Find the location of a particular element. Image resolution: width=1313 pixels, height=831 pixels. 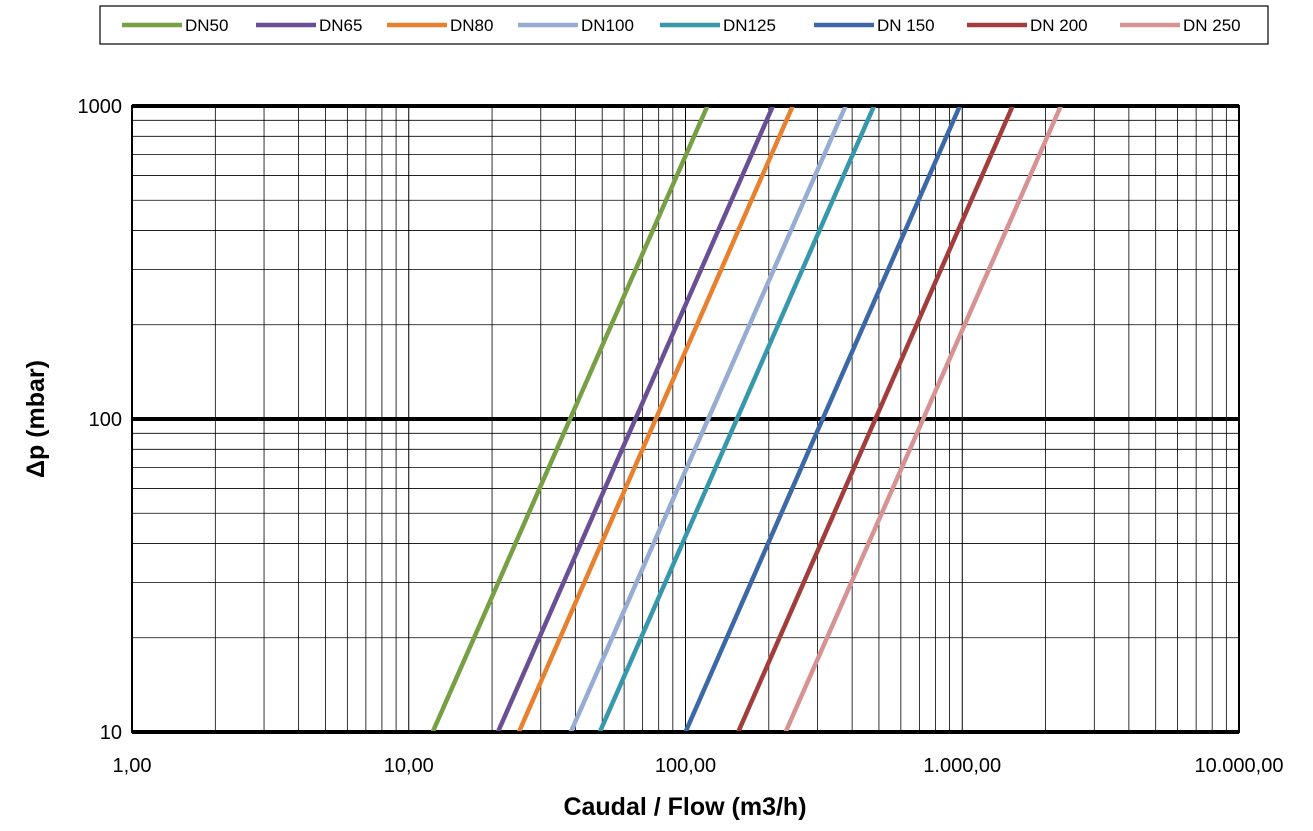

x-tick-label: 1.000,00 is located at coordinates (962, 766).